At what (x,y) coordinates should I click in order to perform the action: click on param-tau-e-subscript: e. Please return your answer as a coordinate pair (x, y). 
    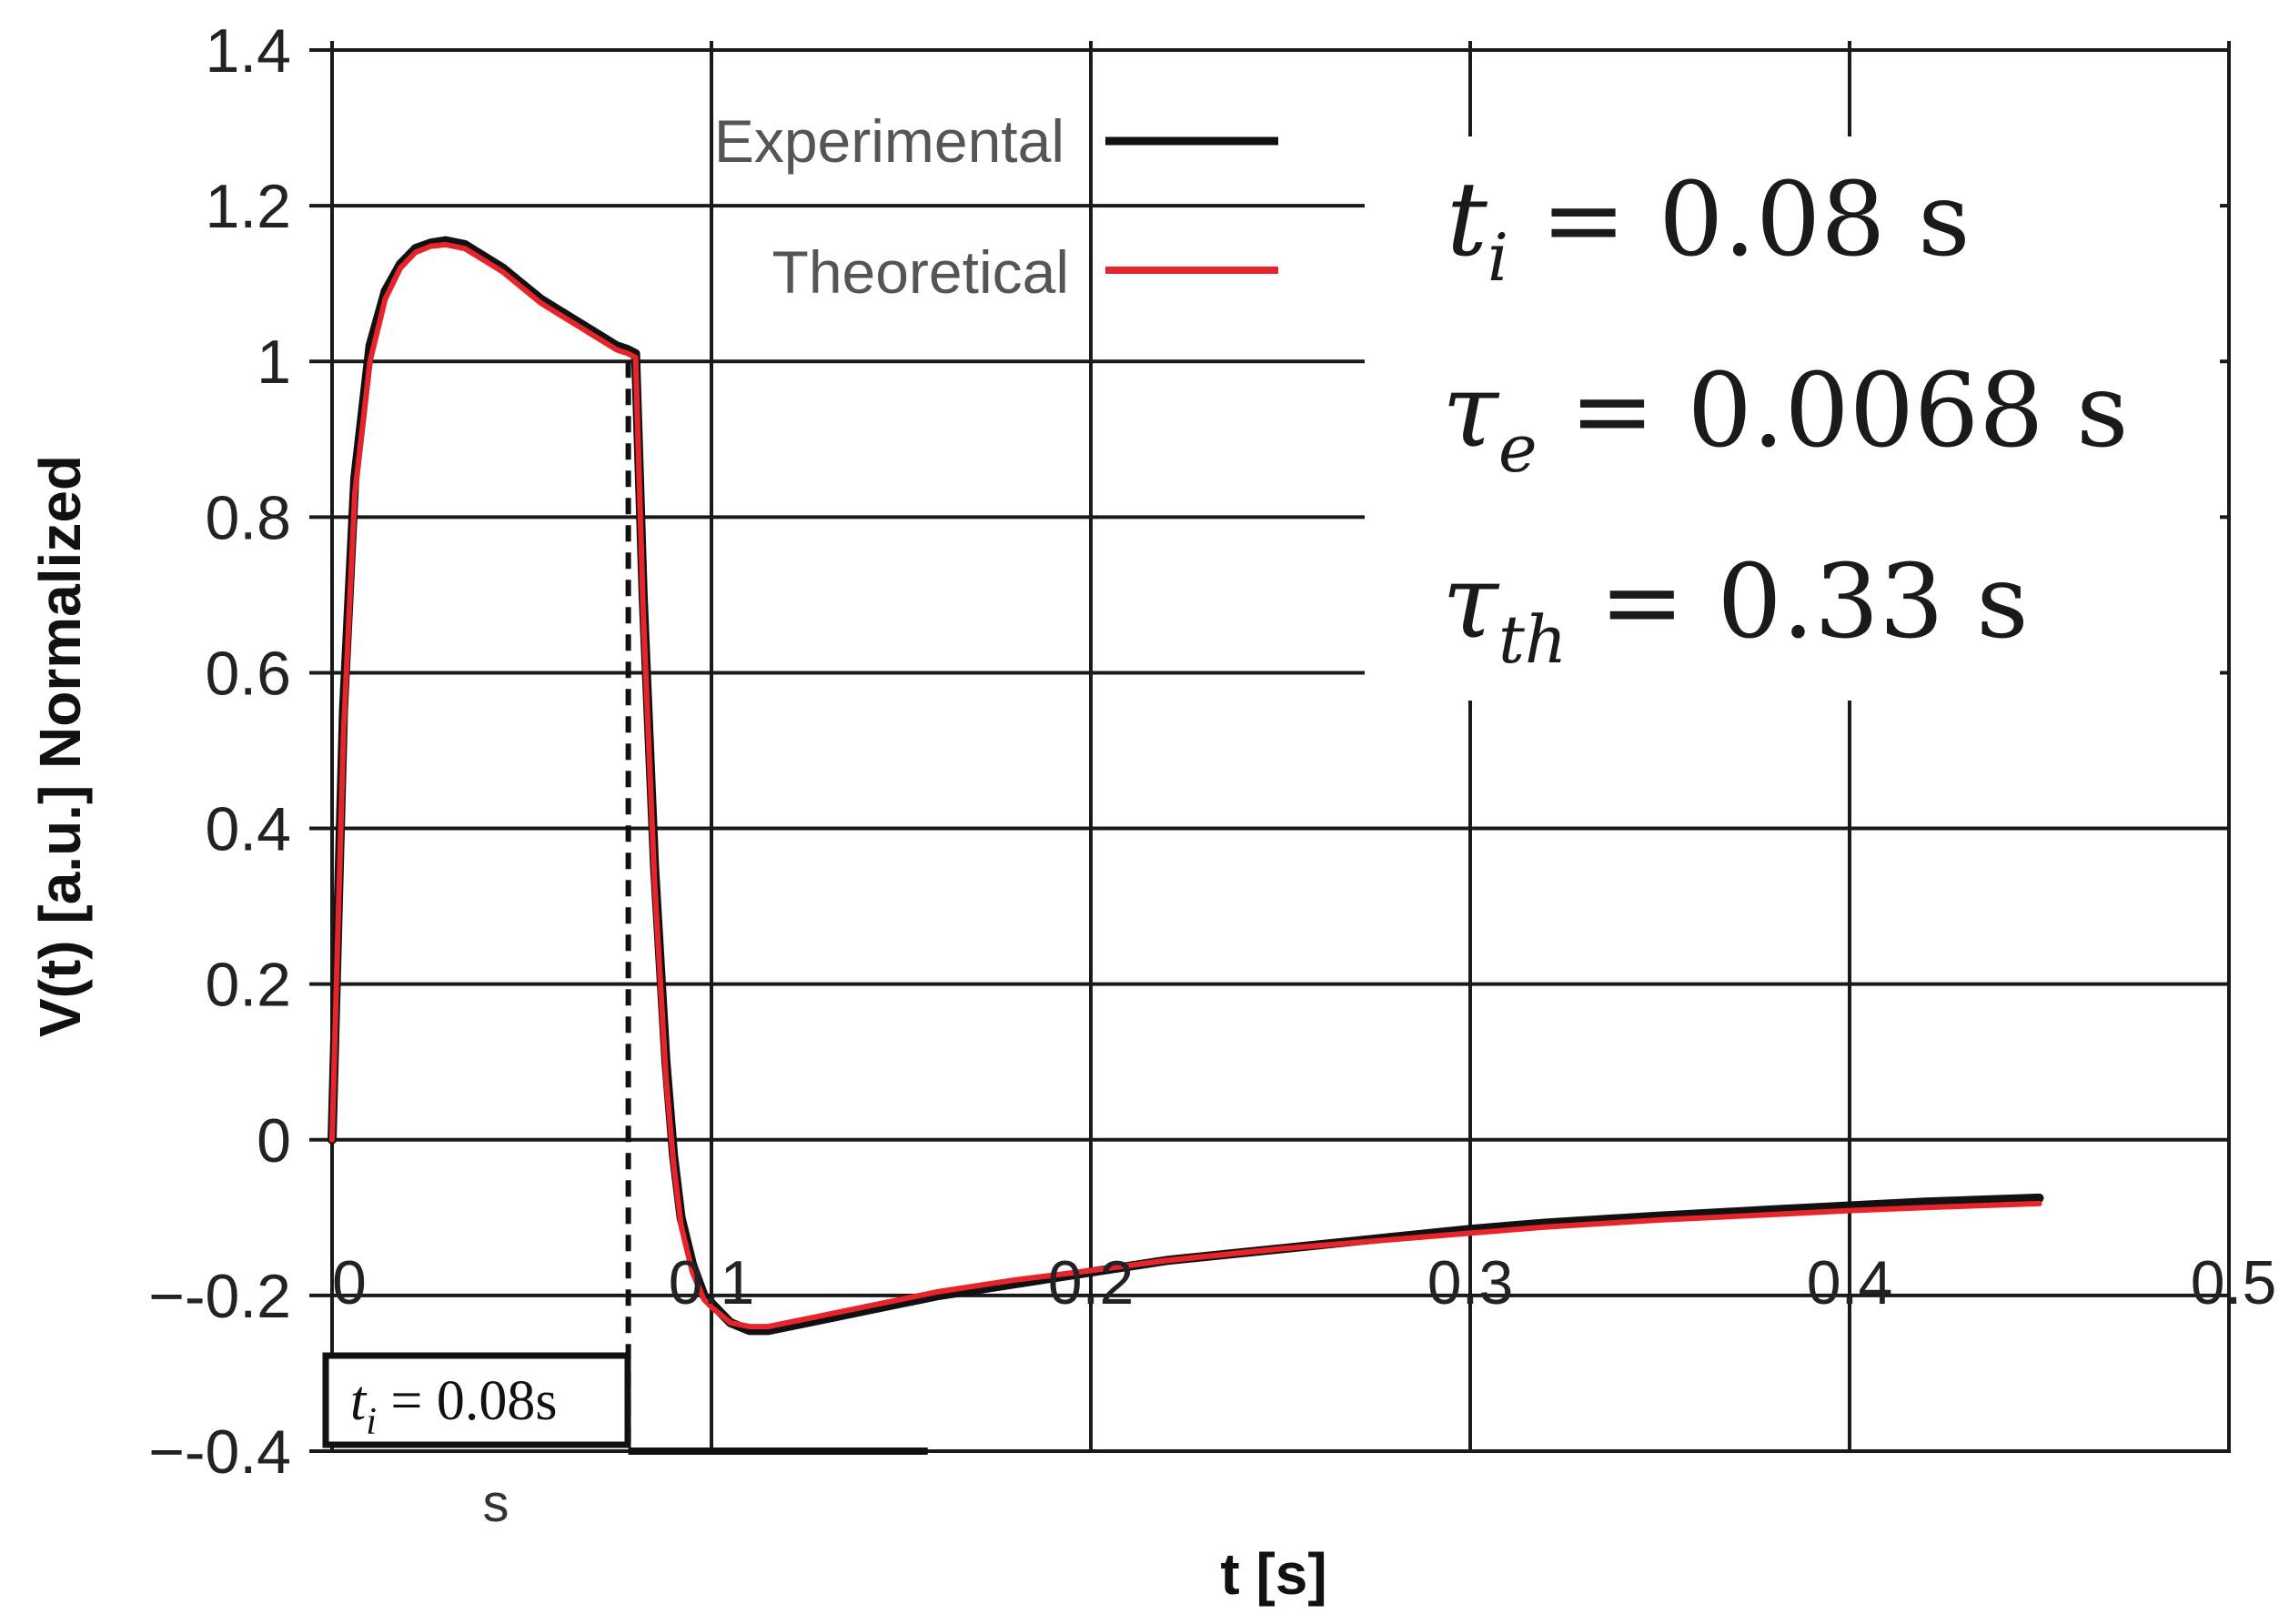
    Looking at the image, I should click on (1518, 448).